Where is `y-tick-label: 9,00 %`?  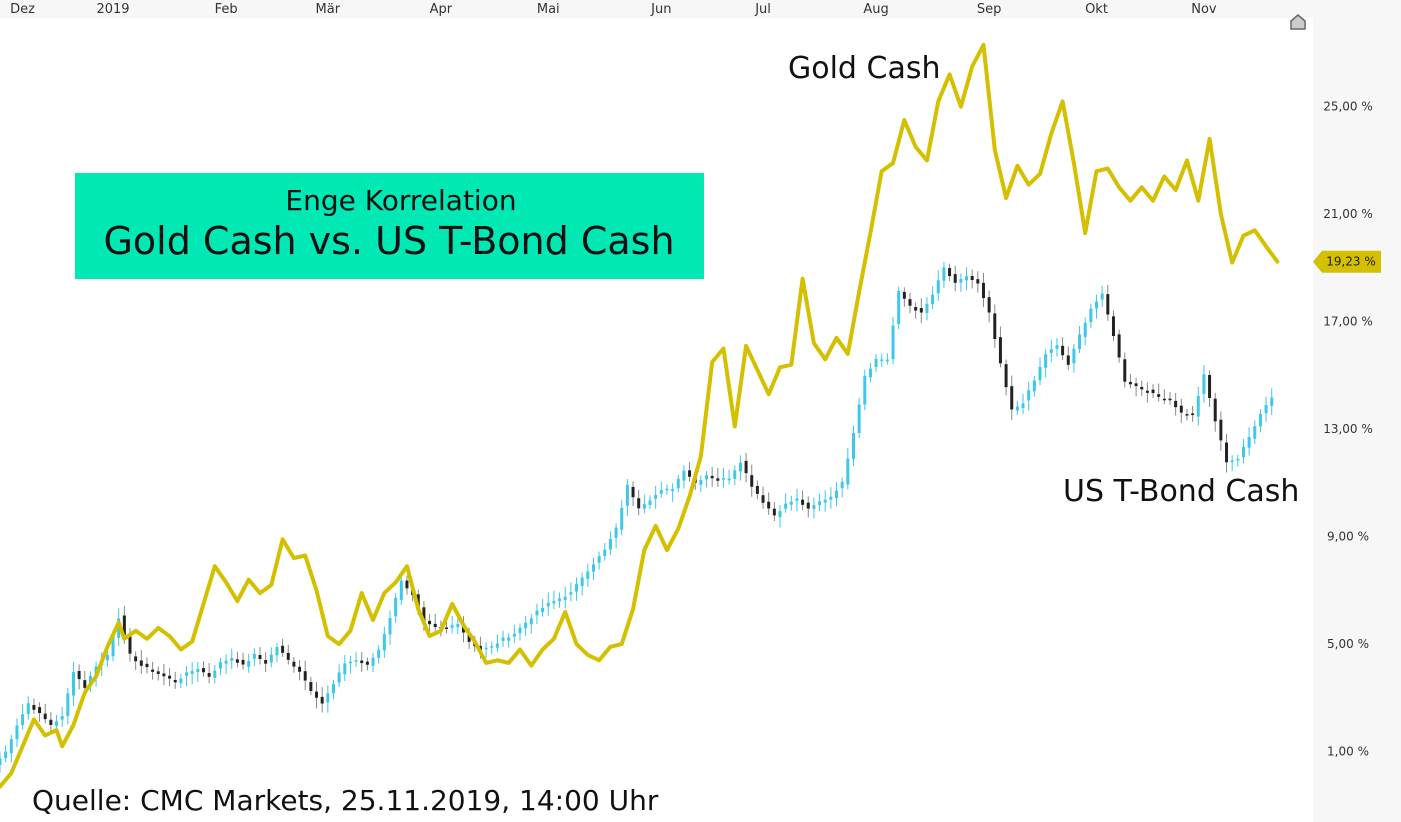
y-tick-label: 9,00 % is located at coordinates (1348, 537).